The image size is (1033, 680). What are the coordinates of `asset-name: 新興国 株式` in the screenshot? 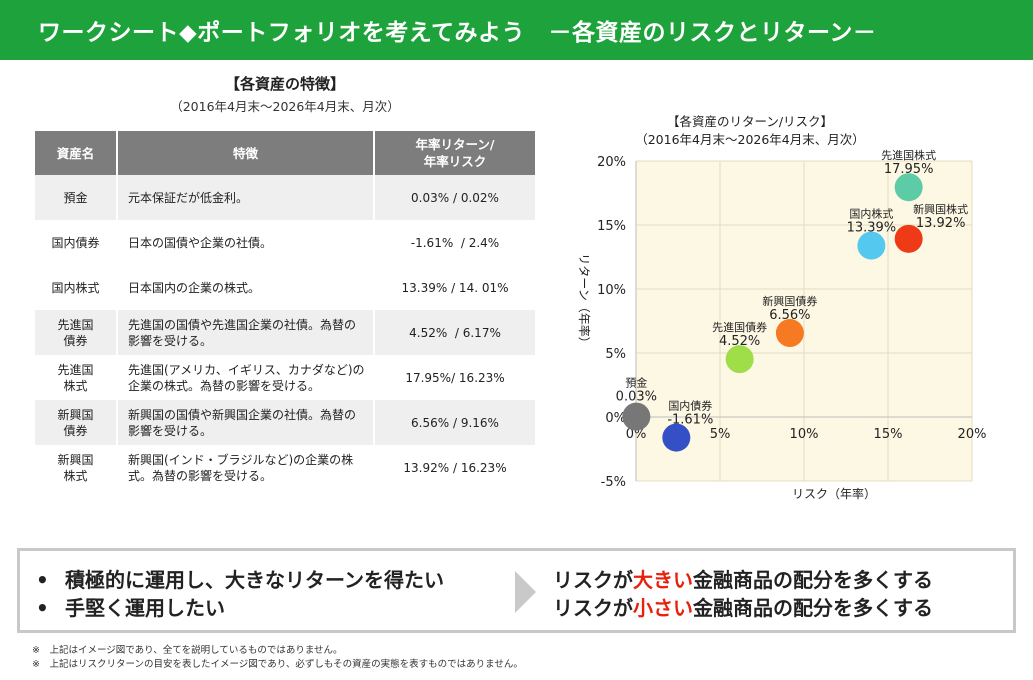 It's located at (76, 467).